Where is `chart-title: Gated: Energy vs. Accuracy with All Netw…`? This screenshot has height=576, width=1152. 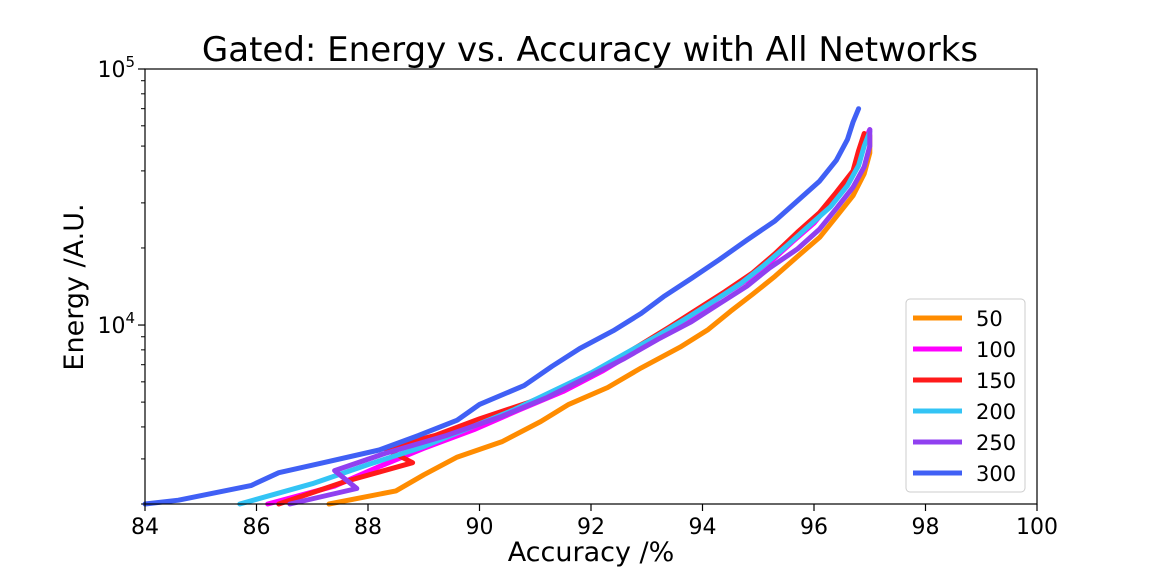
chart-title: Gated: Energy vs. Accuracy with All Netw… is located at coordinates (590, 50).